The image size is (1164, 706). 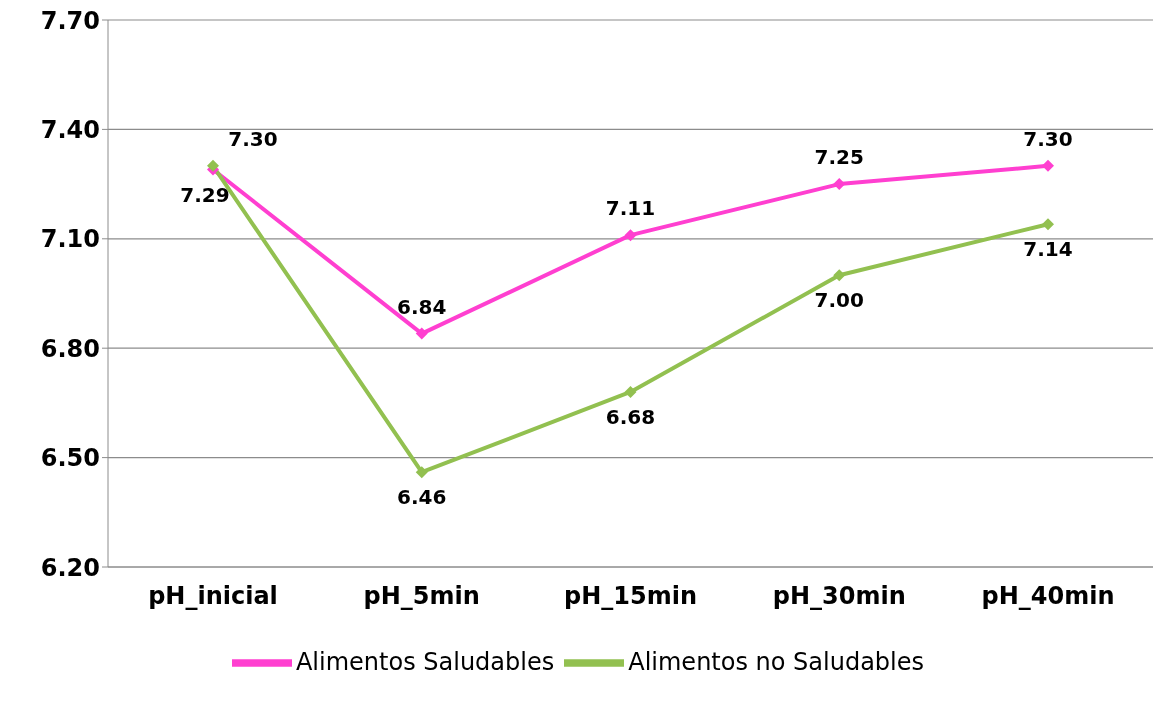 What do you see at coordinates (70, 458) in the screenshot?
I see `y-tick-label: 6.50` at bounding box center [70, 458].